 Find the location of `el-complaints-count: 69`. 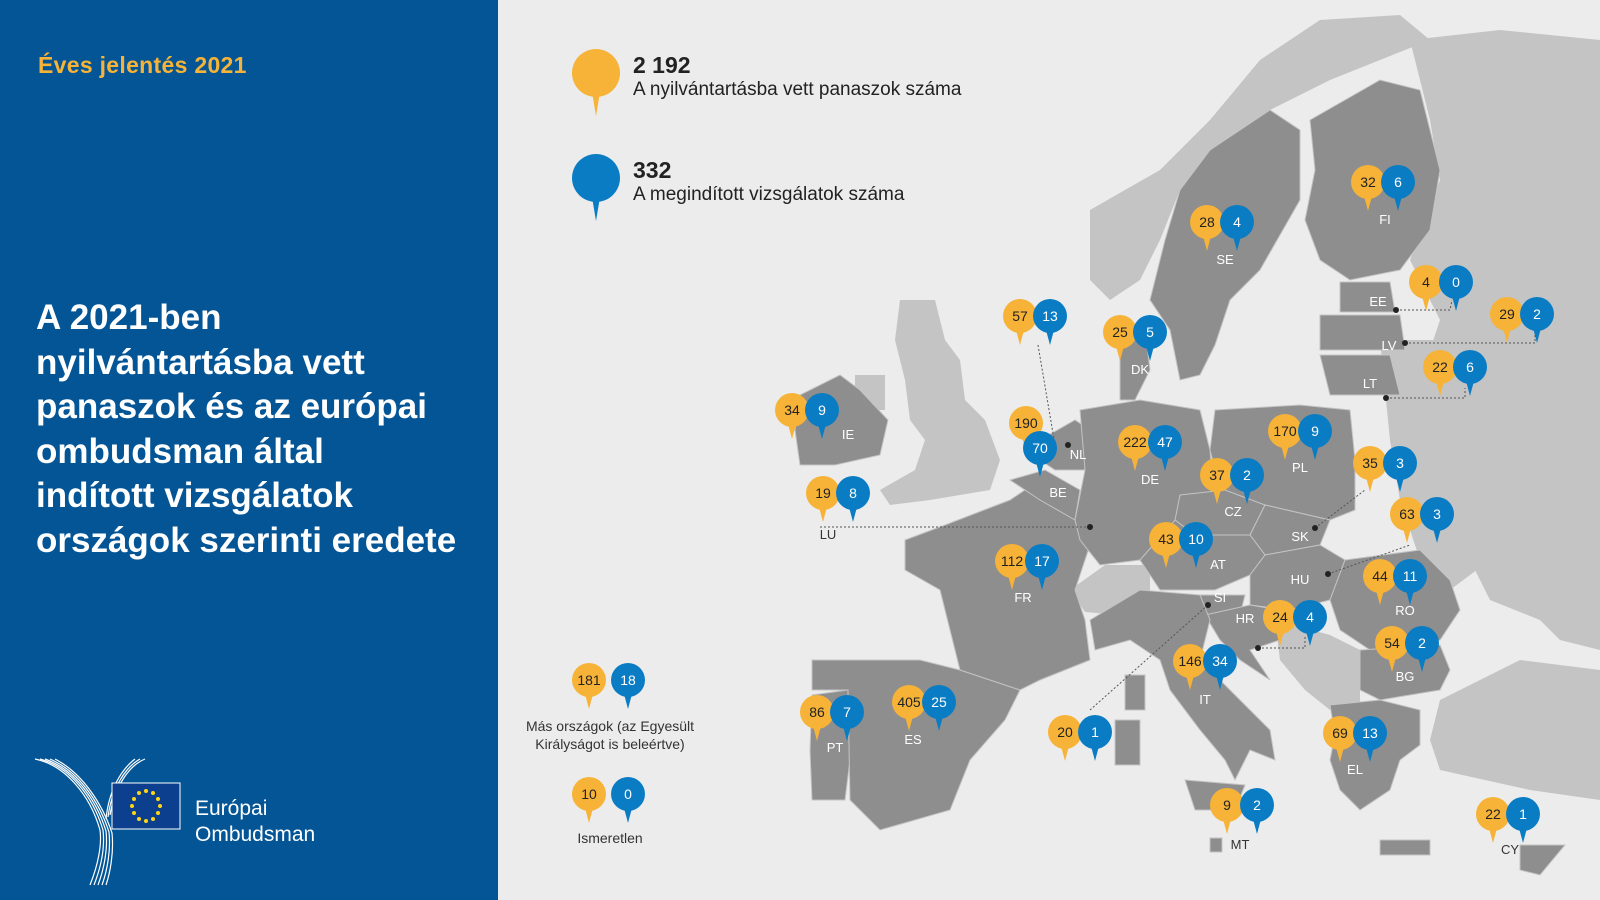

el-complaints-count: 69 is located at coordinates (1340, 733).